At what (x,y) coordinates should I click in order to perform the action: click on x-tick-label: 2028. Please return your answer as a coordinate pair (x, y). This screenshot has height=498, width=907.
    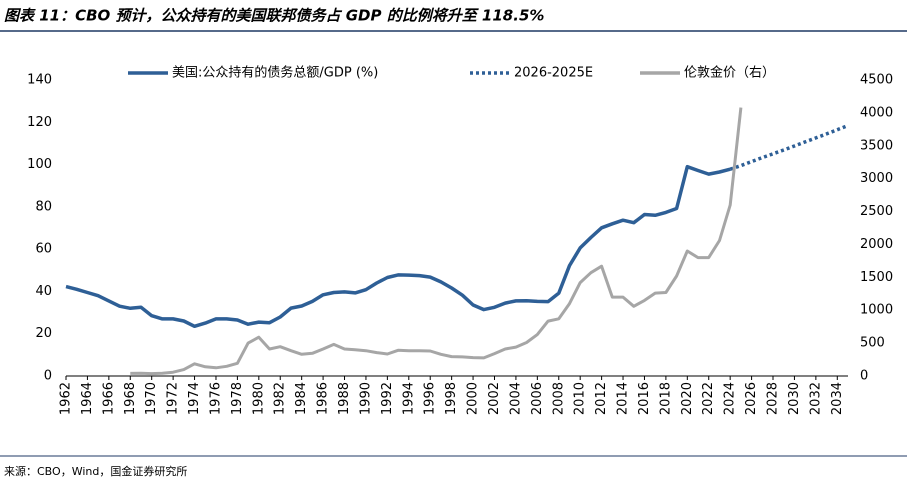
    Looking at the image, I should click on (773, 398).